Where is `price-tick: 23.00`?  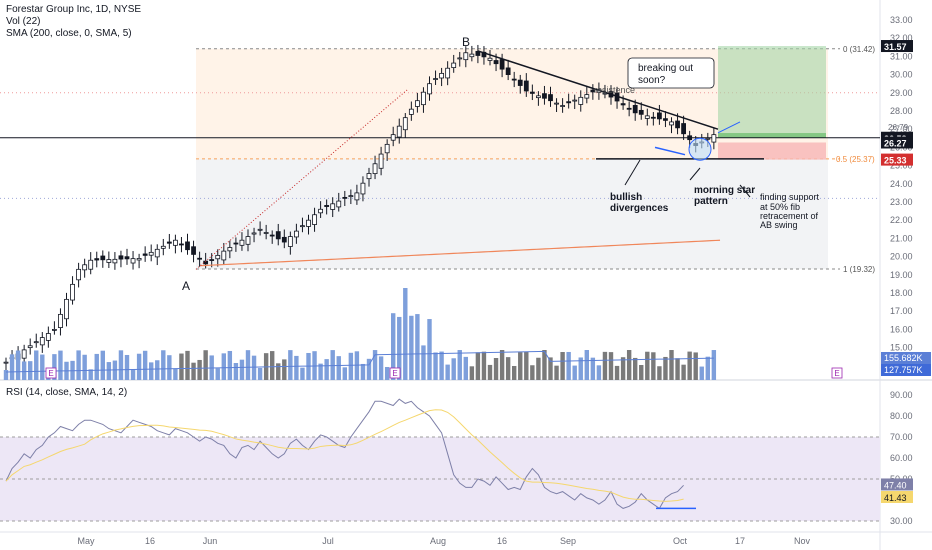
price-tick: 23.00 is located at coordinates (901, 202).